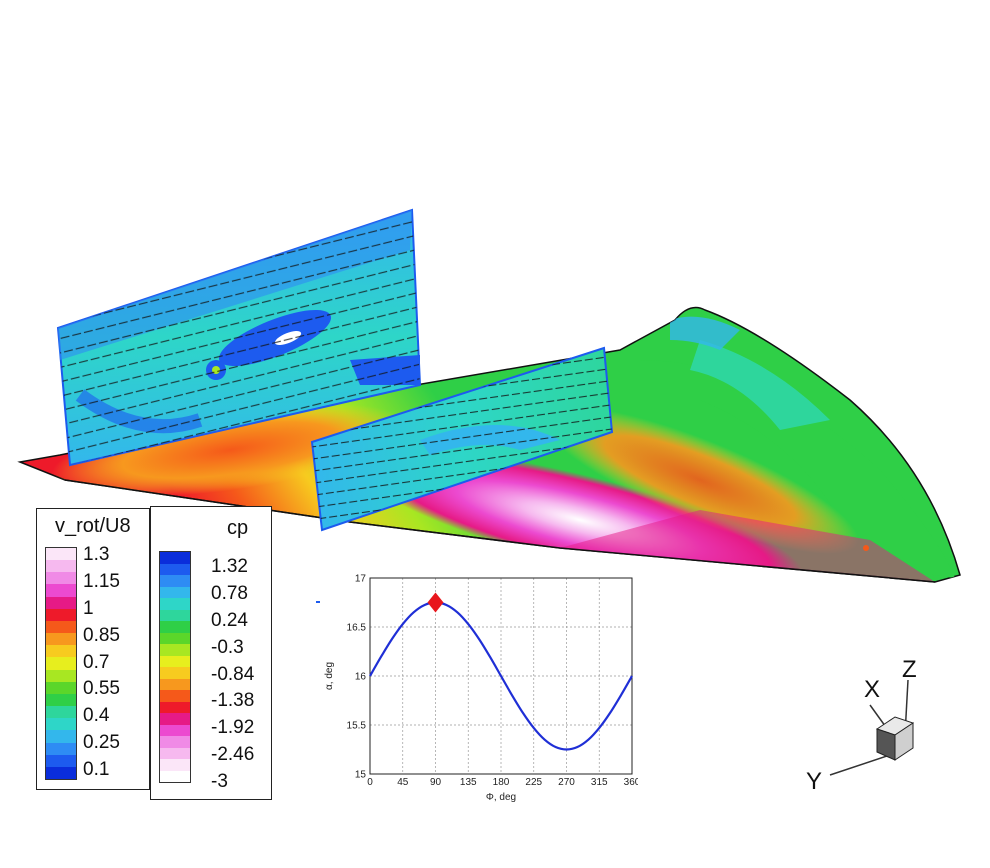 This screenshot has height=868, width=990. I want to click on x-tick-label: 360, so click(631, 782).